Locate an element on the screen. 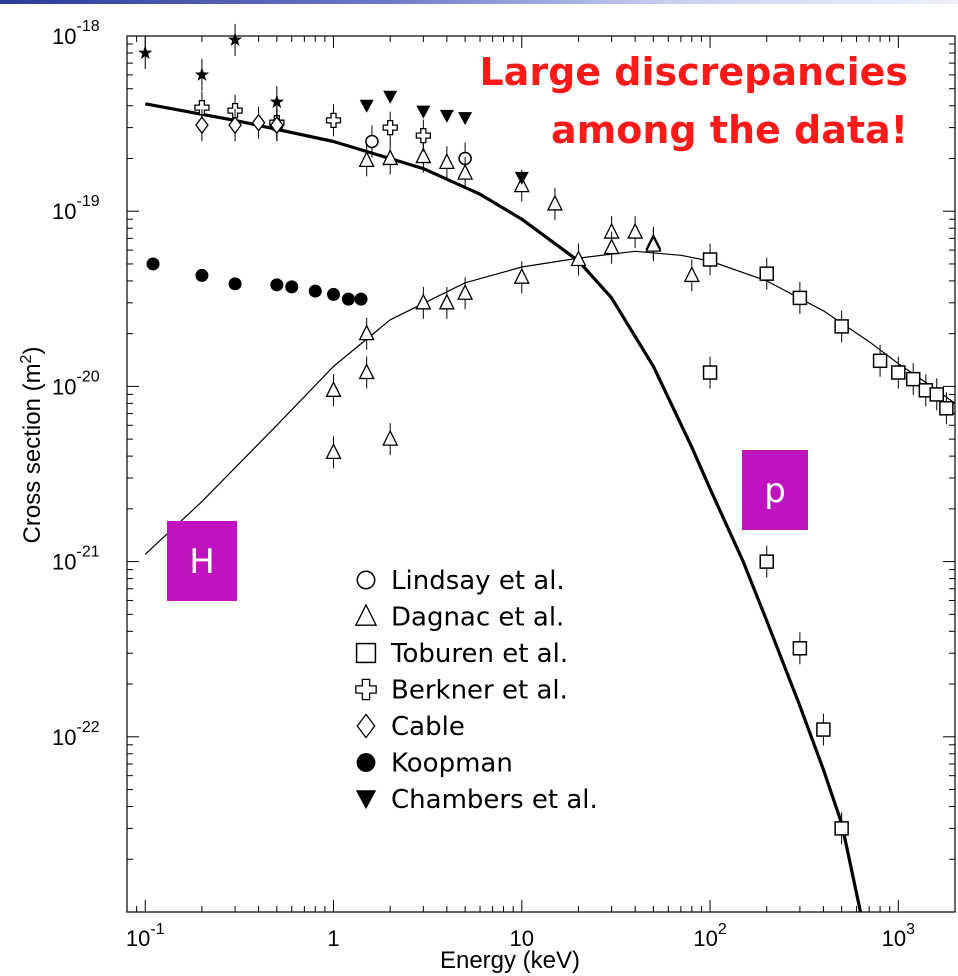 Image resolution: width=958 pixels, height=976 pixels. curve-tag-box is located at coordinates (775, 490).